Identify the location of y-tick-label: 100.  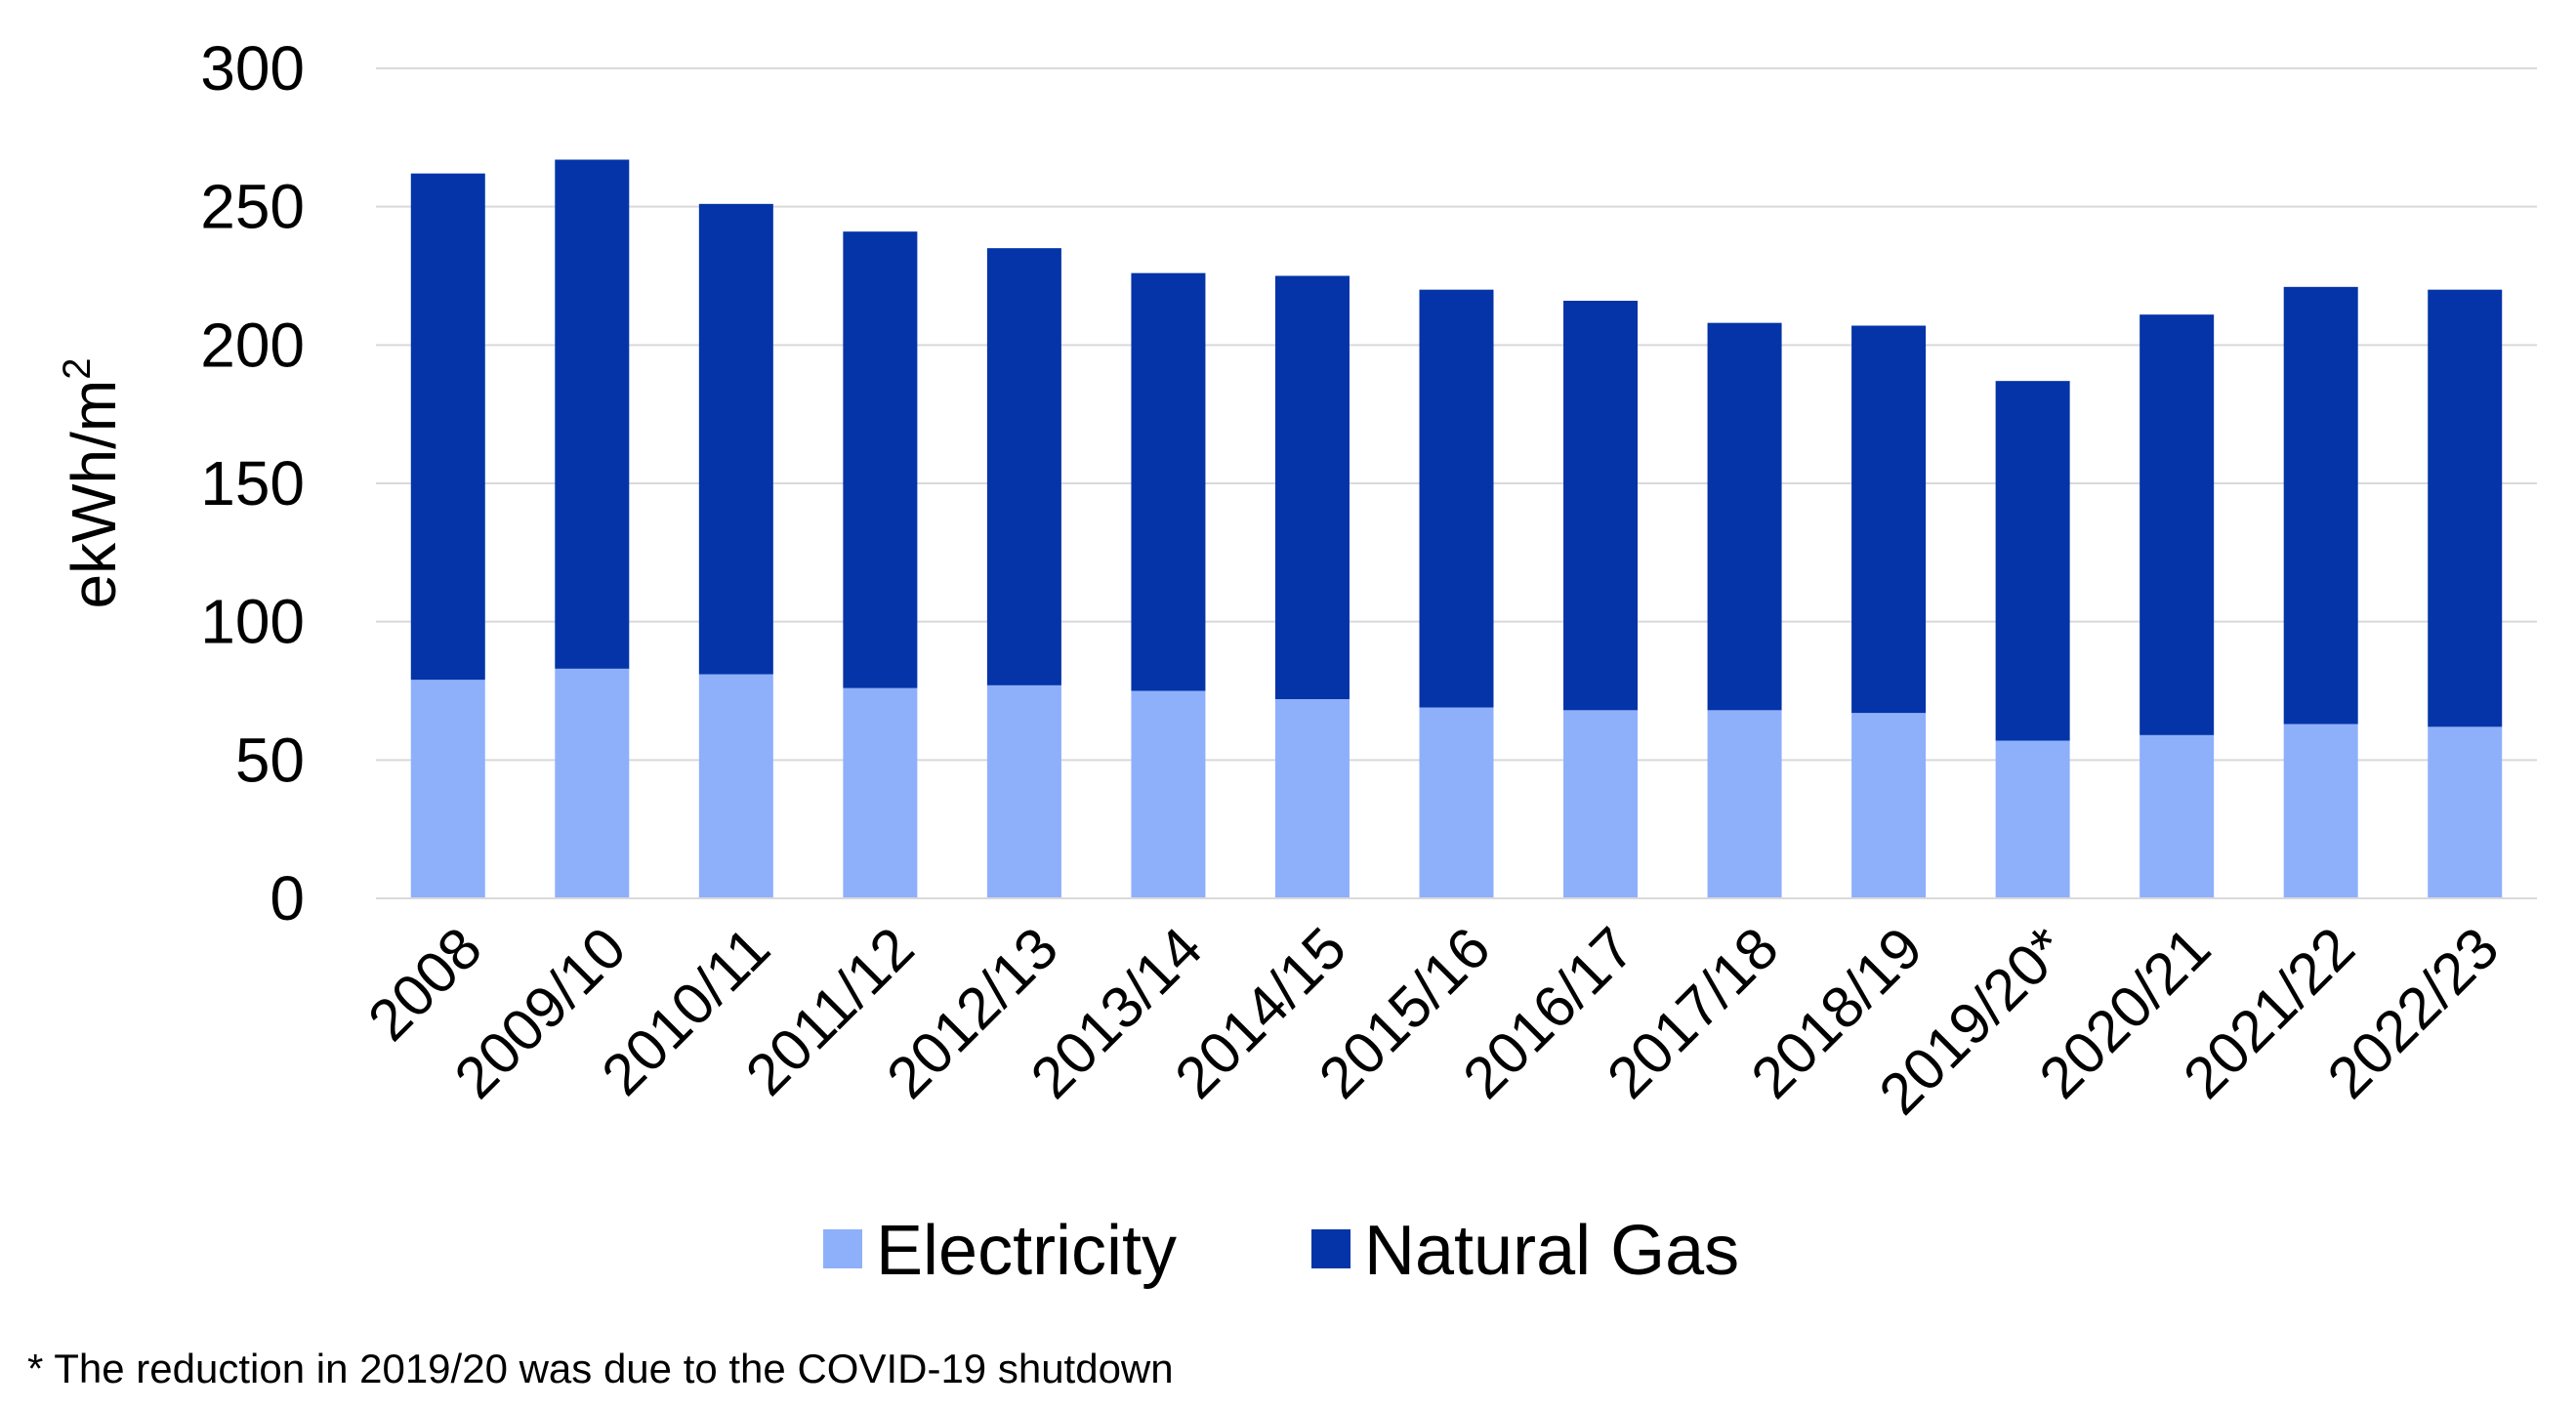
(252, 622).